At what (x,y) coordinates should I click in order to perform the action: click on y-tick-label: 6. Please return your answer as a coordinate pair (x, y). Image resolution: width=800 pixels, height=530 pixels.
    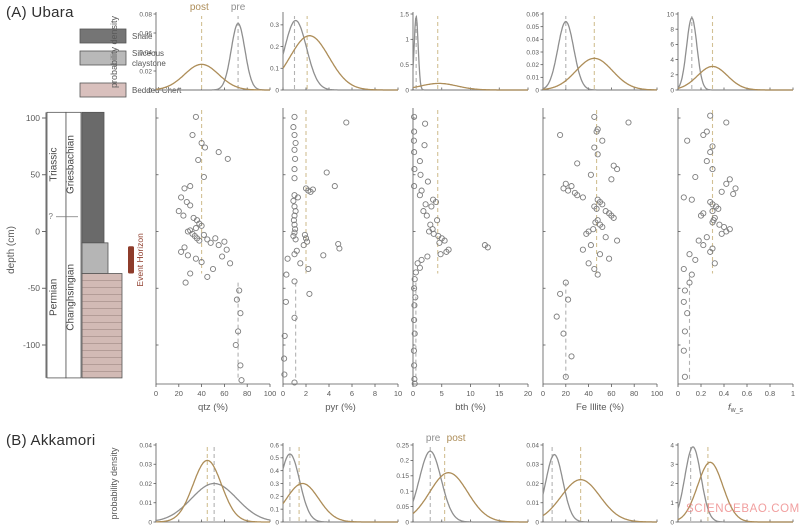
    Looking at the image, I should click on (672, 45).